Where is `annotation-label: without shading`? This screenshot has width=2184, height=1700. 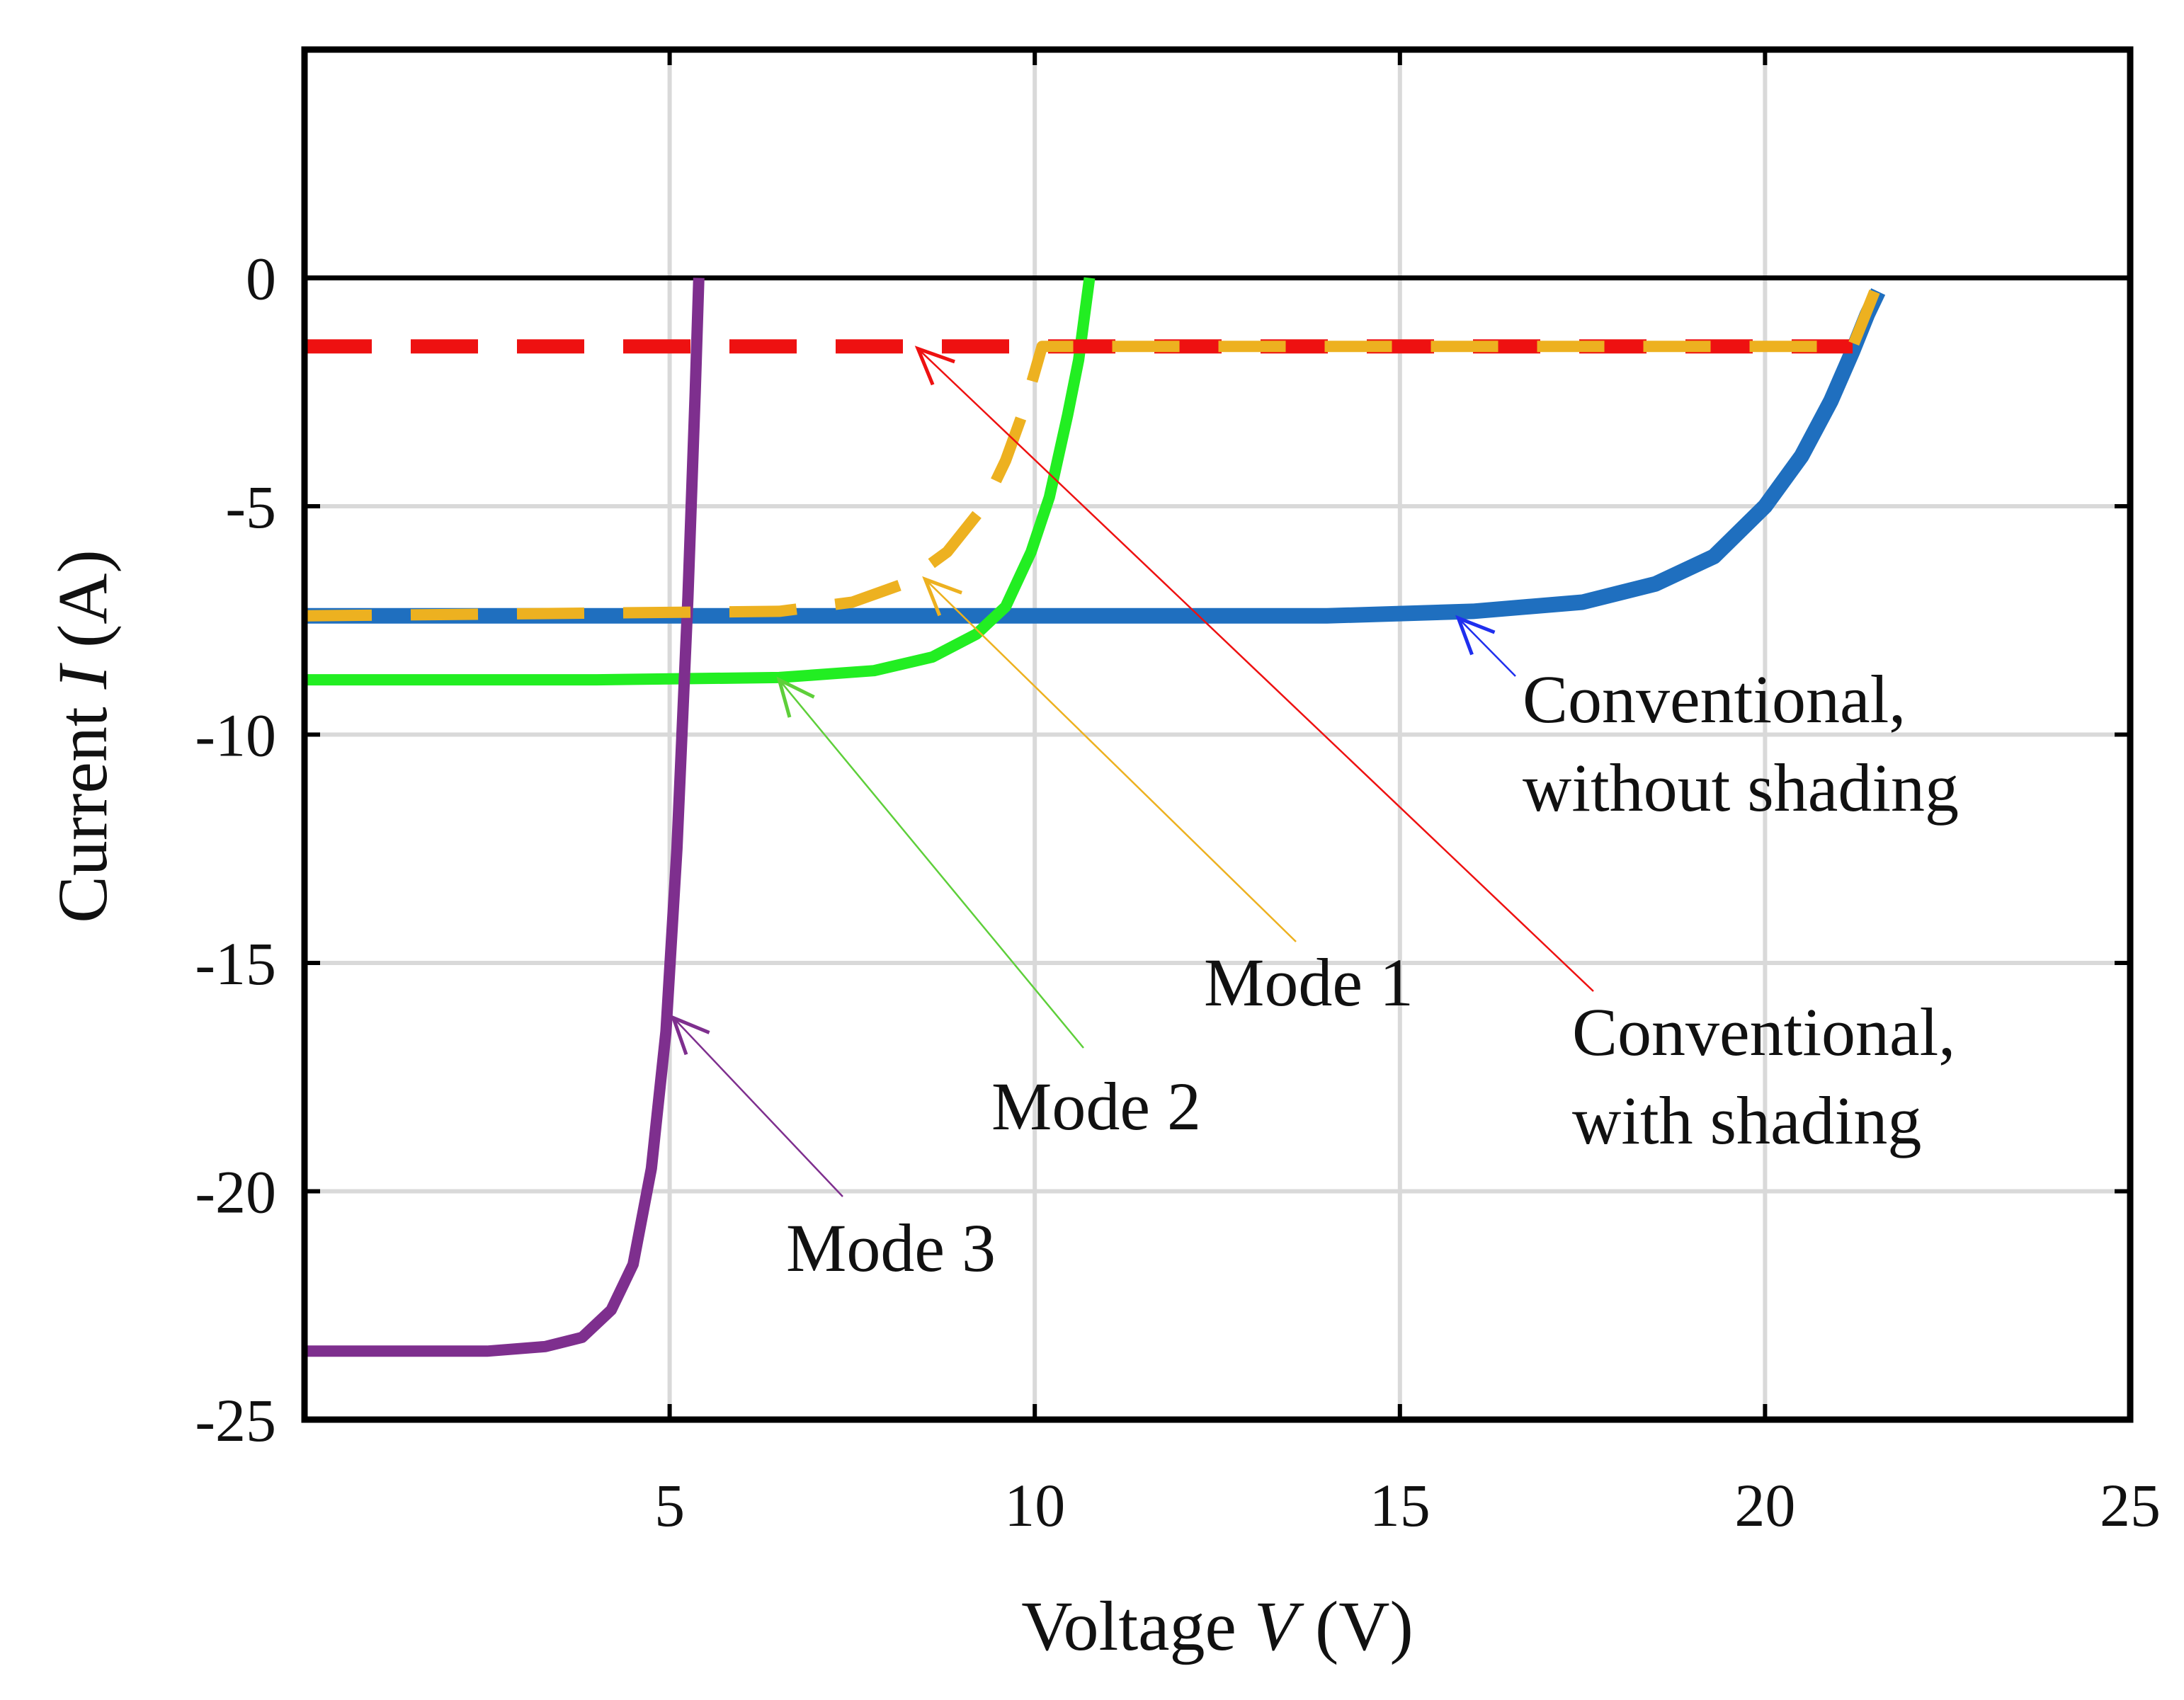
annotation-label: without shading is located at coordinates (1741, 788).